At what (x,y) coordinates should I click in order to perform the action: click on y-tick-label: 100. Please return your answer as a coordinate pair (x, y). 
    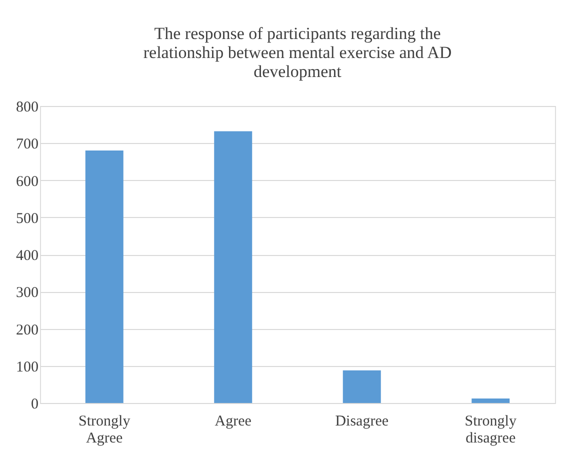
    Looking at the image, I should click on (27, 367).